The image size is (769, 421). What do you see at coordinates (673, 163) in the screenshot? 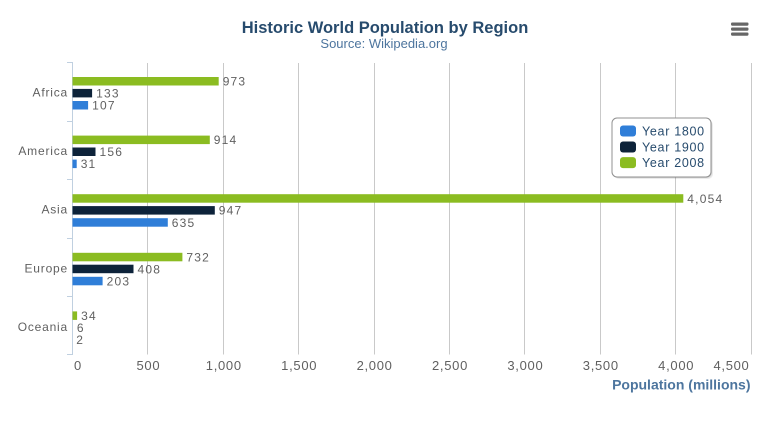
I see `svg-text: Year 2008` at bounding box center [673, 163].